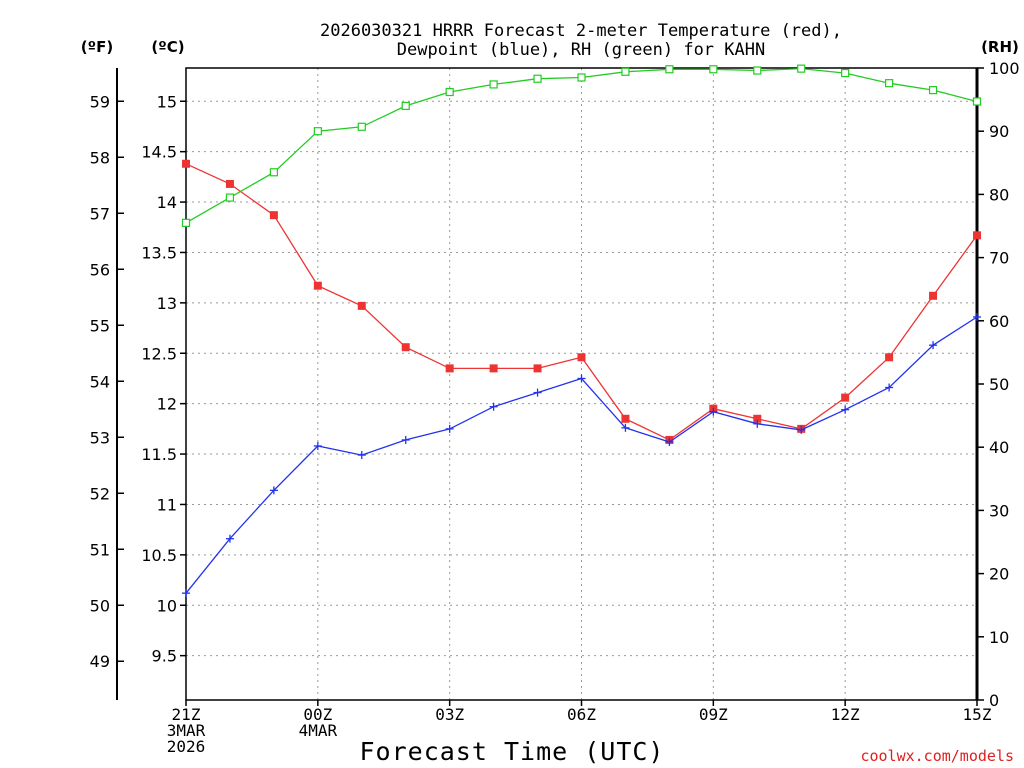 This screenshot has height=768, width=1024. I want to click on rh-tick-label: 60, so click(999, 321).